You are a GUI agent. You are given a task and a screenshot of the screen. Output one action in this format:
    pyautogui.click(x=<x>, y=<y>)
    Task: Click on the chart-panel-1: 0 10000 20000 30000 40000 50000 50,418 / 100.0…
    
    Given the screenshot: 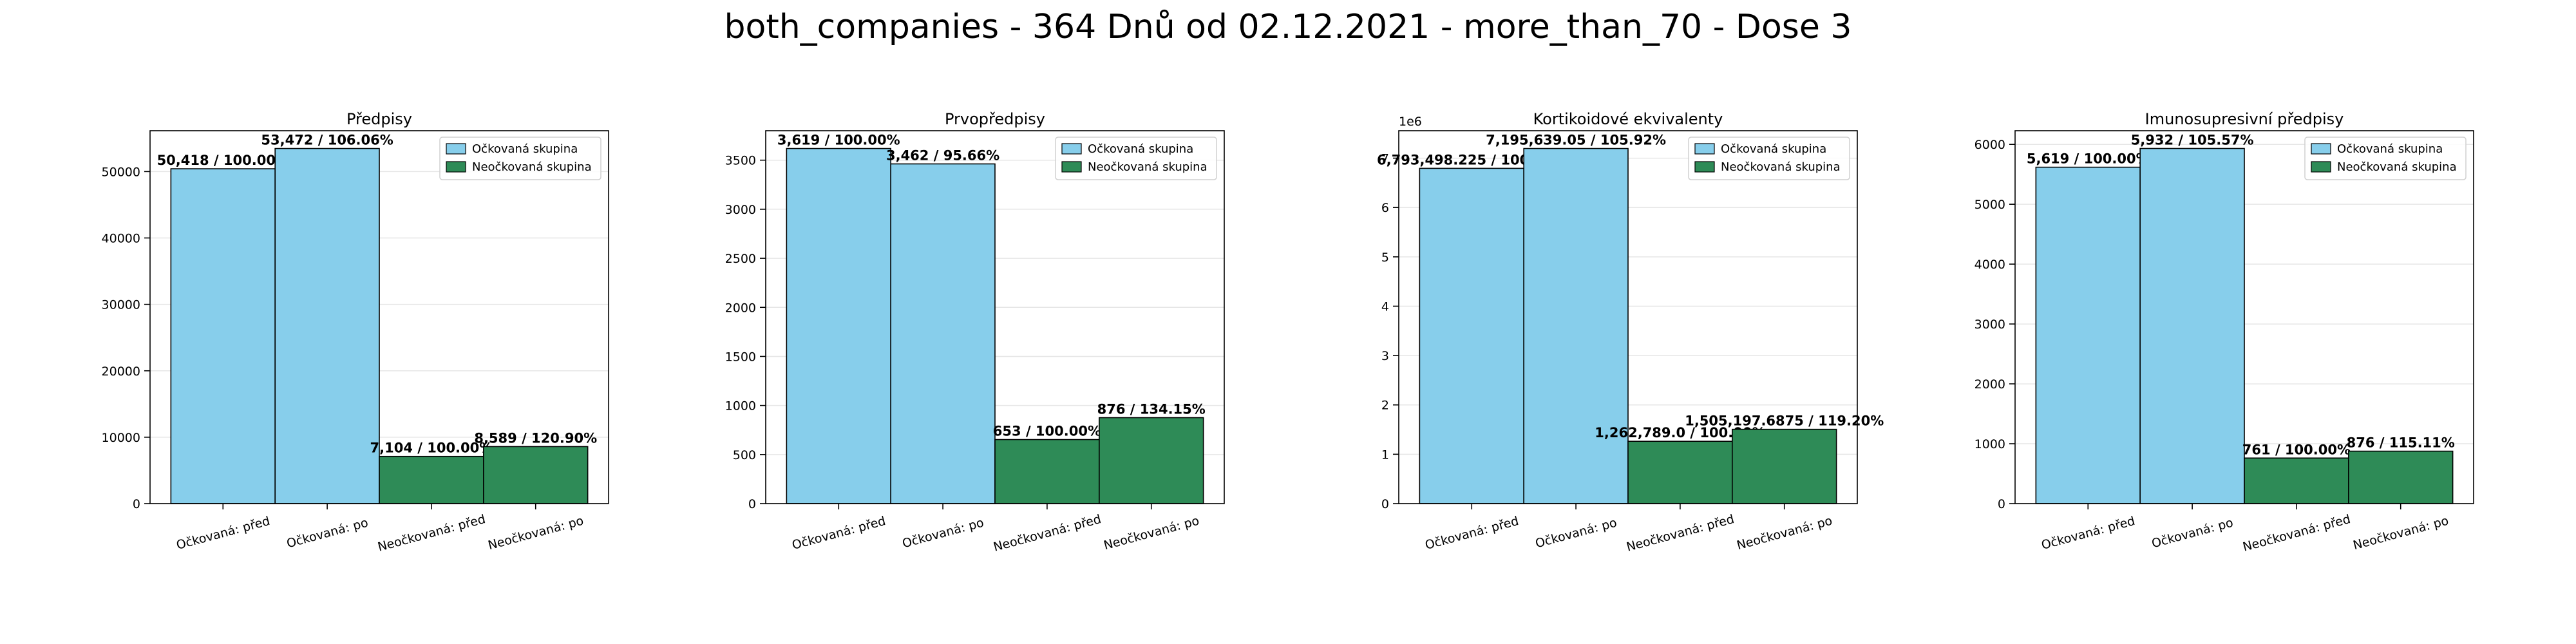 What is the action you would take?
    pyautogui.click(x=355, y=332)
    